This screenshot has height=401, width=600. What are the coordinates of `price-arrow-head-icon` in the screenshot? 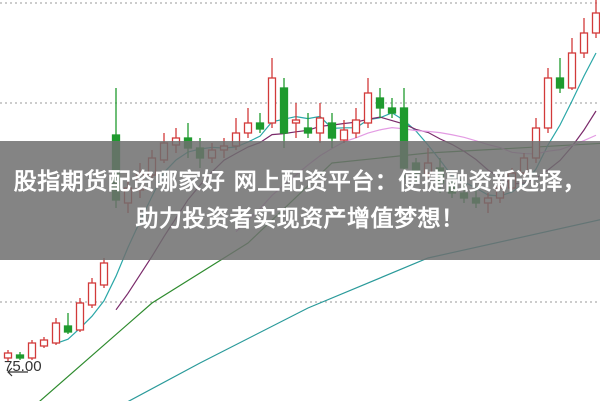 It's located at (10, 372).